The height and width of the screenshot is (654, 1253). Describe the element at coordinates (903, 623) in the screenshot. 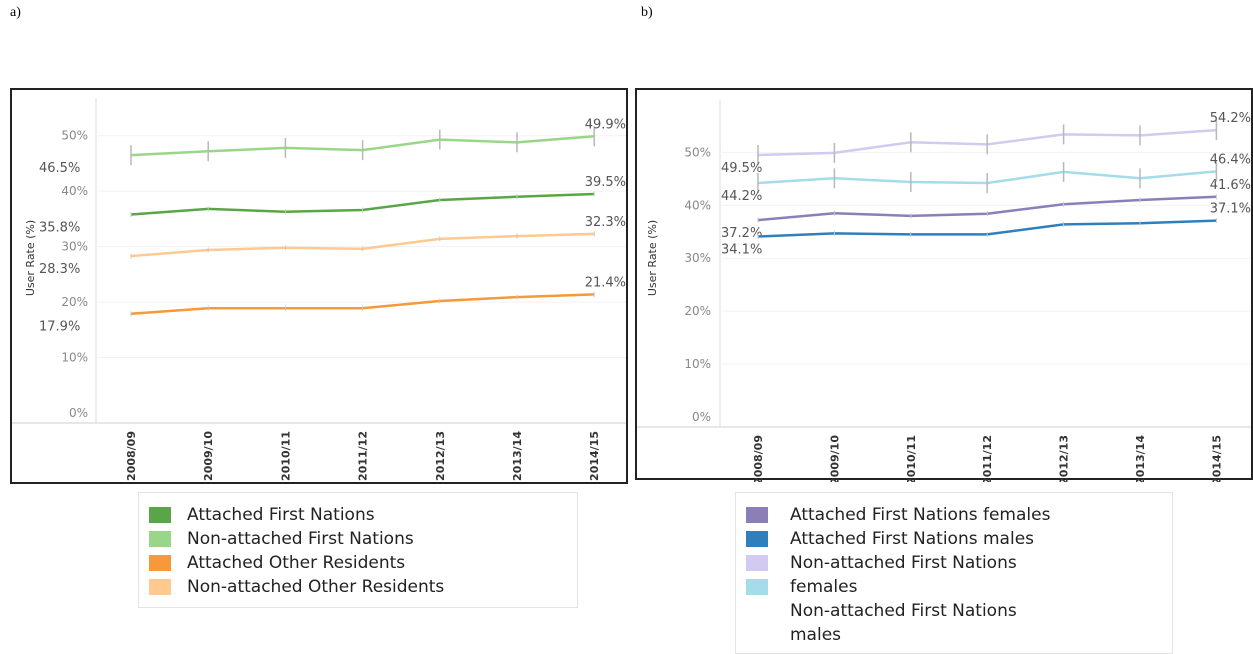

I see `legend-label: Non-attached First Nations males` at that location.